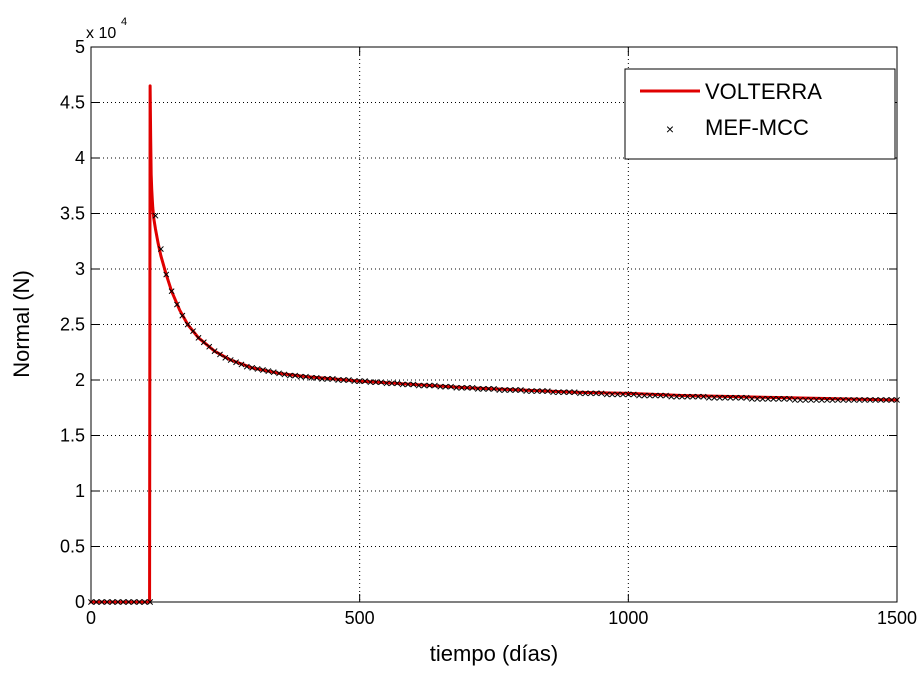  I want to click on y-tick-label: 3, so click(80, 269).